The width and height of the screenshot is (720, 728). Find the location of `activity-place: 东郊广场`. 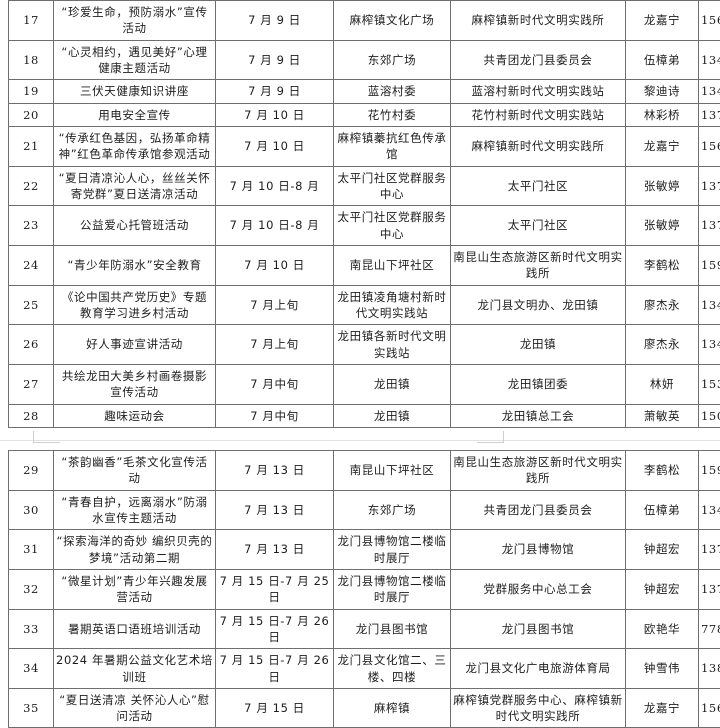

activity-place: 东郊广场 is located at coordinates (392, 60).